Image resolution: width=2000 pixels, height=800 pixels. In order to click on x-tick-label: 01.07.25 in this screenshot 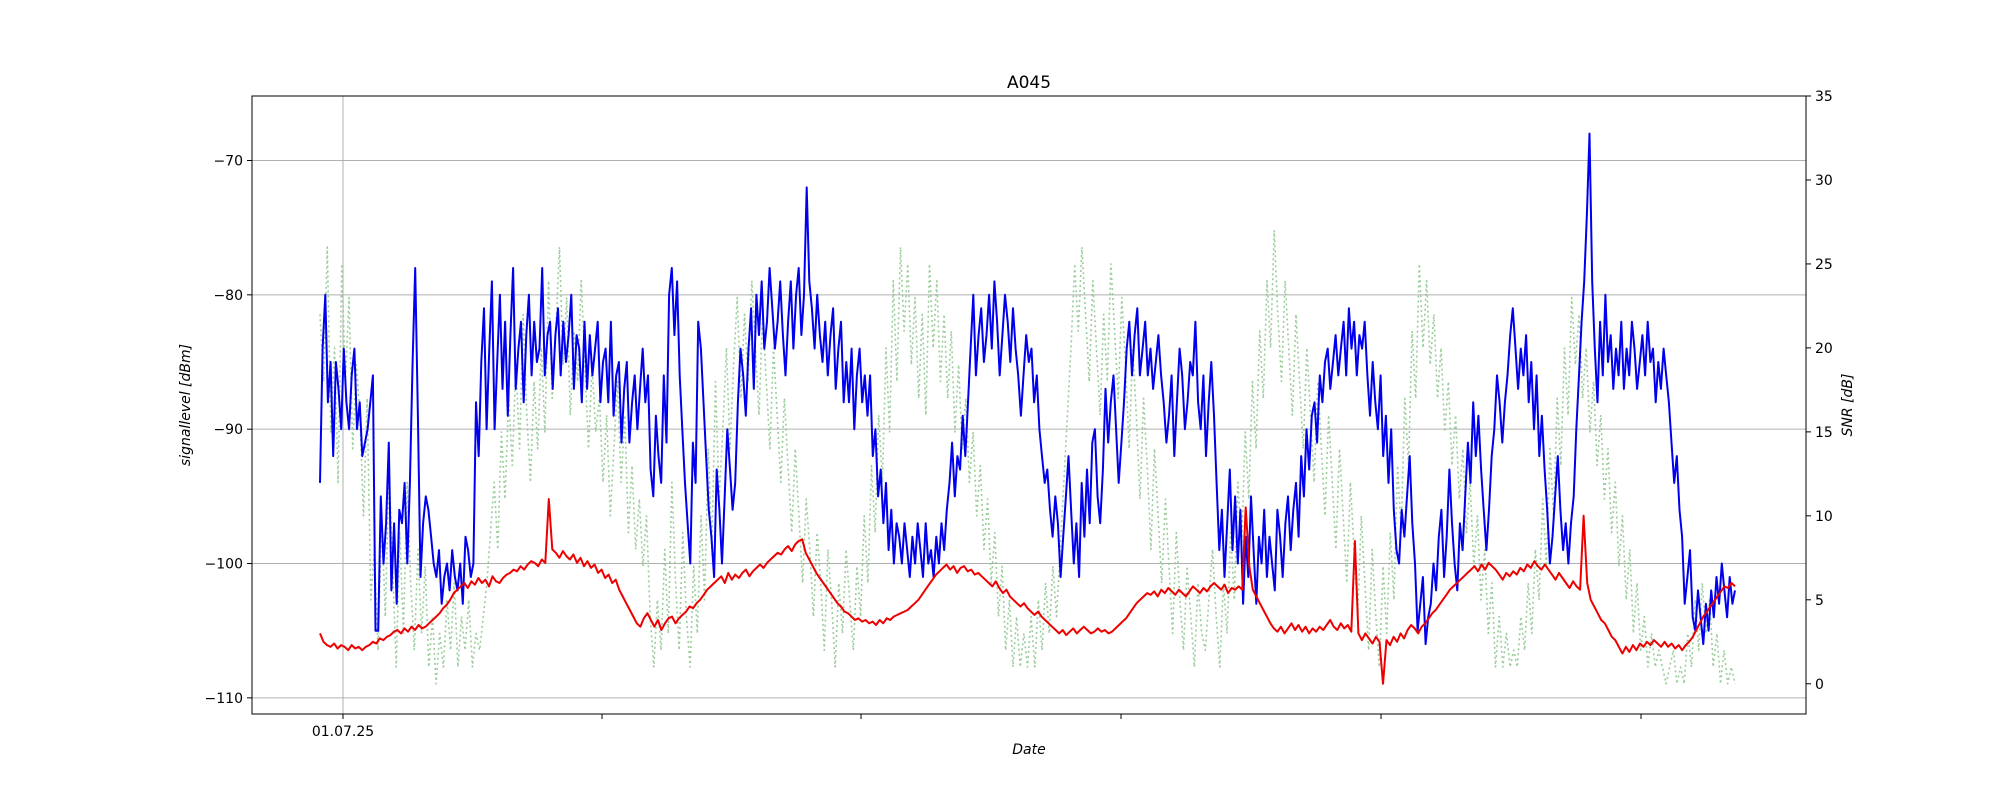, I will do `click(343, 732)`.